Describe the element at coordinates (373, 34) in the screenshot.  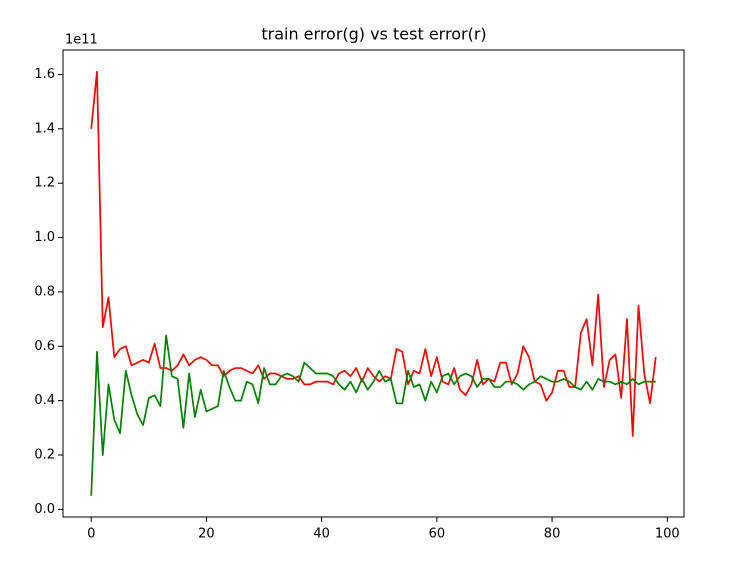
I see `chart-title: train error(g) vs test error(r)` at that location.